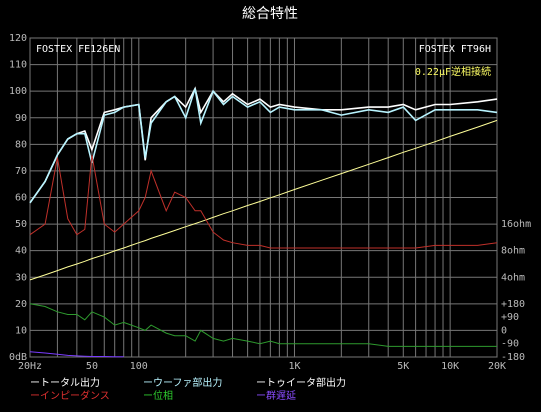 The width and height of the screenshot is (541, 412). Describe the element at coordinates (504, 330) in the screenshot. I see `y2-tick-label: 0` at that location.